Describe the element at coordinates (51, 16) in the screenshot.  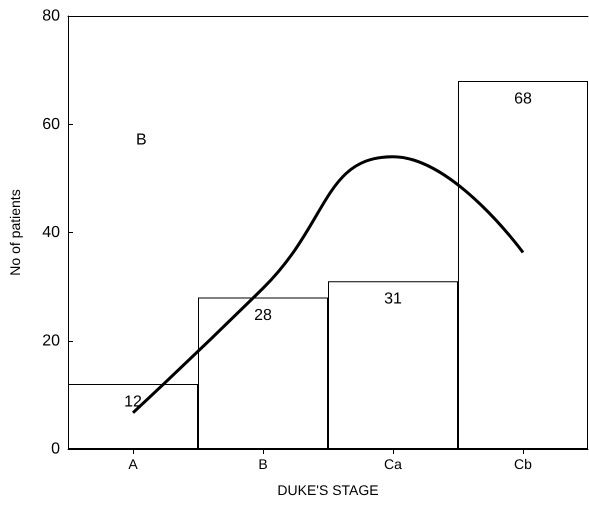
I see `y-tick-label: 80` at that location.